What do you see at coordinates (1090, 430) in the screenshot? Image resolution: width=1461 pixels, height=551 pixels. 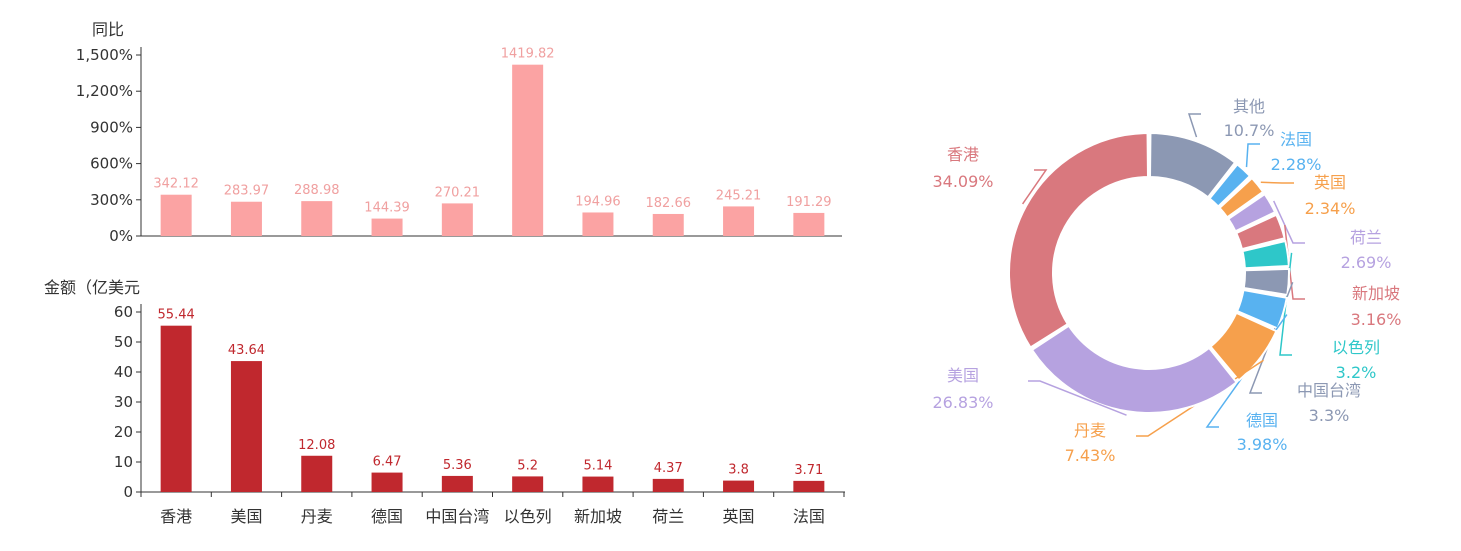 I see `donut-slice-name: 丹麦` at bounding box center [1090, 430].